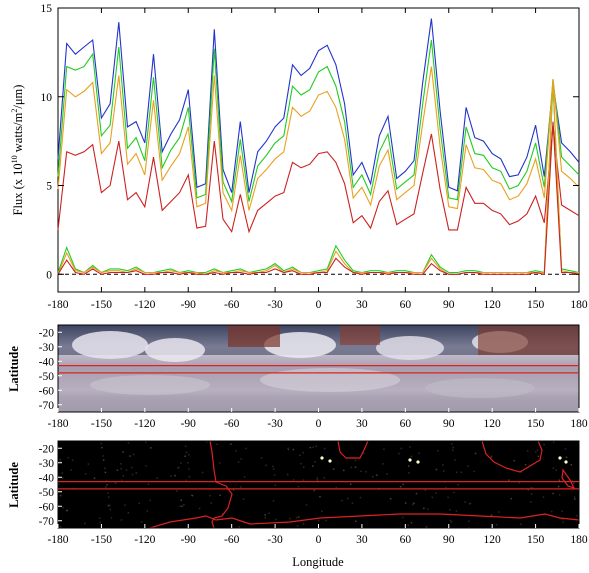 The width and height of the screenshot is (589, 573). What do you see at coordinates (232, 540) in the screenshot?
I see `thermal-xtick-label: -60` at bounding box center [232, 540].